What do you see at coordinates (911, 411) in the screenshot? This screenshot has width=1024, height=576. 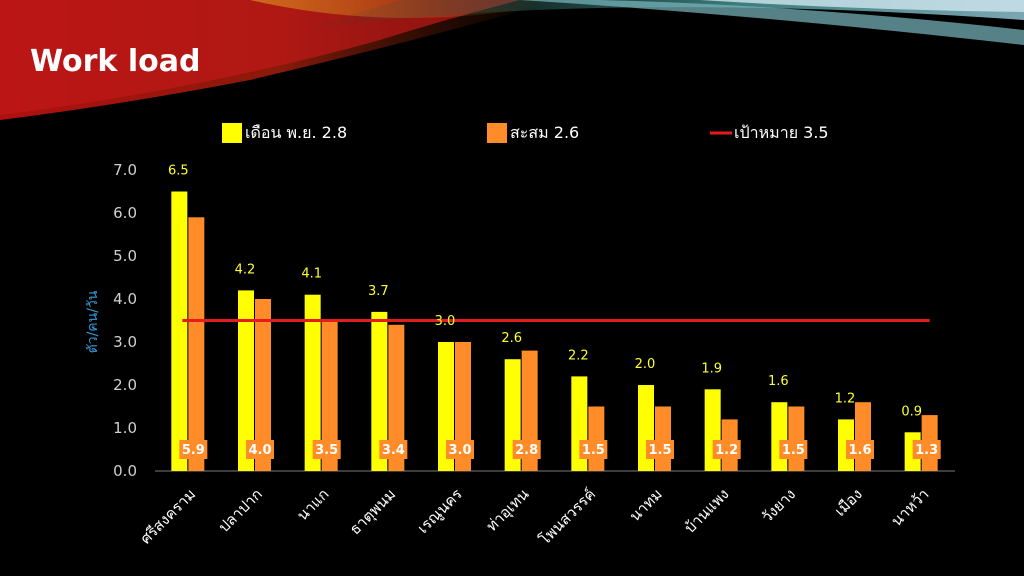 I see `data-label-month: 0.9` at bounding box center [911, 411].